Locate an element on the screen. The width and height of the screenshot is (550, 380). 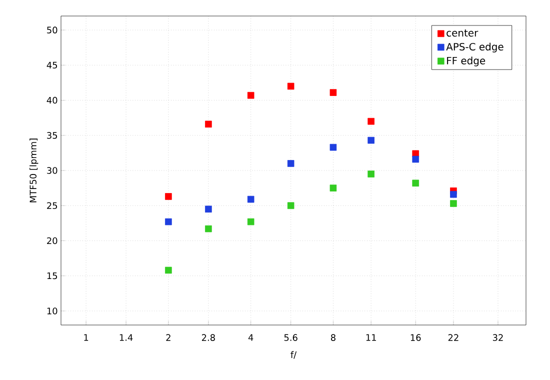
x-tick-label: 4 is located at coordinates (251, 337).